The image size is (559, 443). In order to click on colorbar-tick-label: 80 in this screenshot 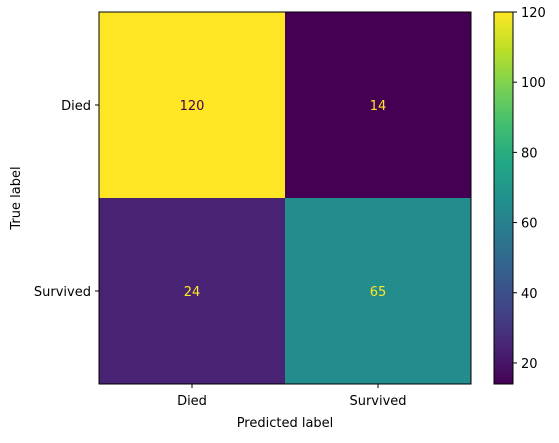, I will do `click(529, 153)`.